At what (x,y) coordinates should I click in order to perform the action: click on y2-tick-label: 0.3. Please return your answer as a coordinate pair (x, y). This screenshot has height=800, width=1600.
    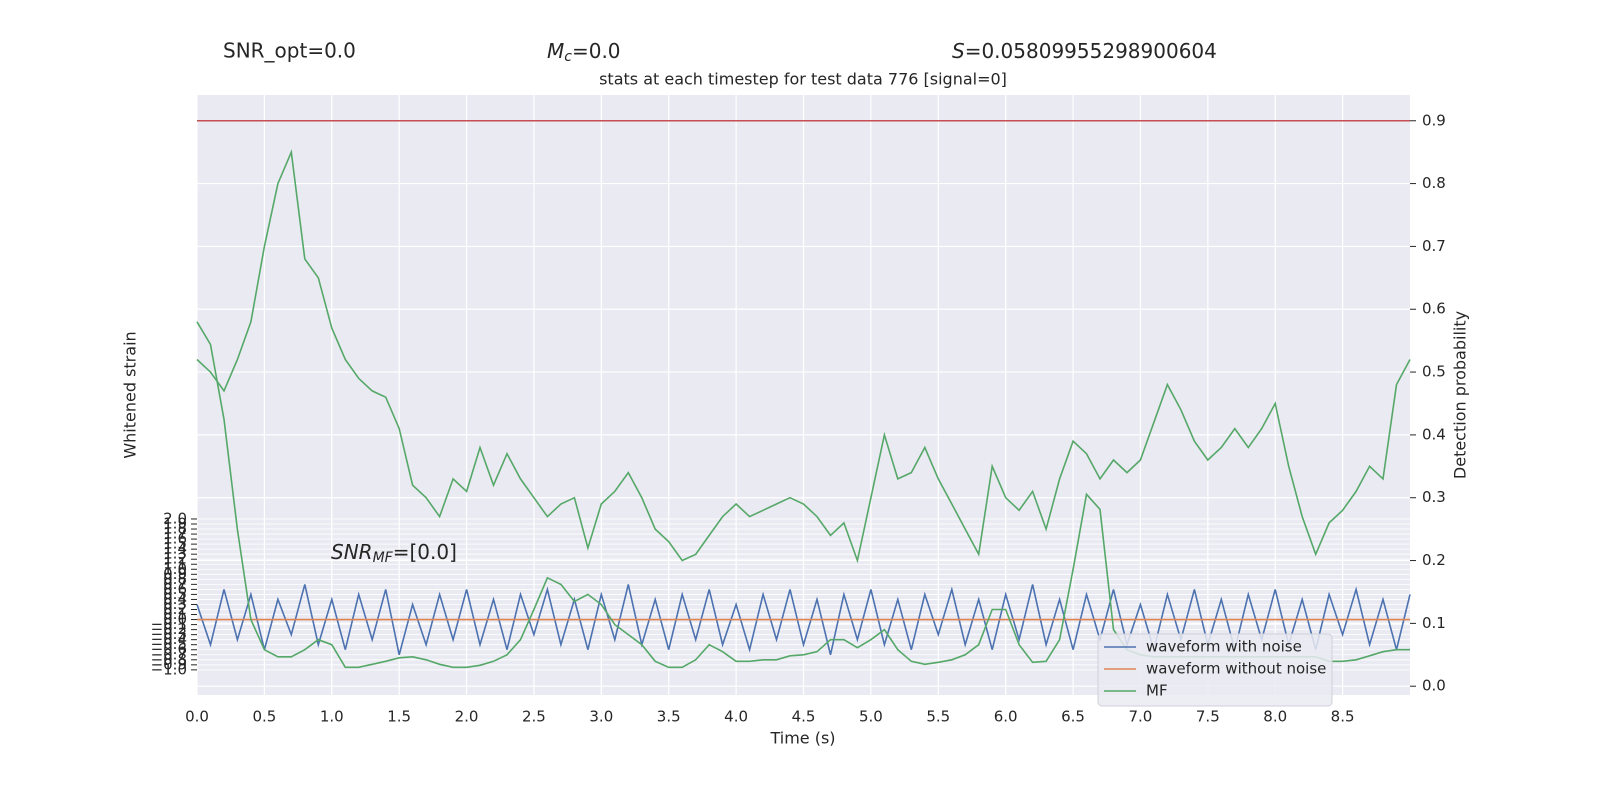
    Looking at the image, I should click on (1434, 497).